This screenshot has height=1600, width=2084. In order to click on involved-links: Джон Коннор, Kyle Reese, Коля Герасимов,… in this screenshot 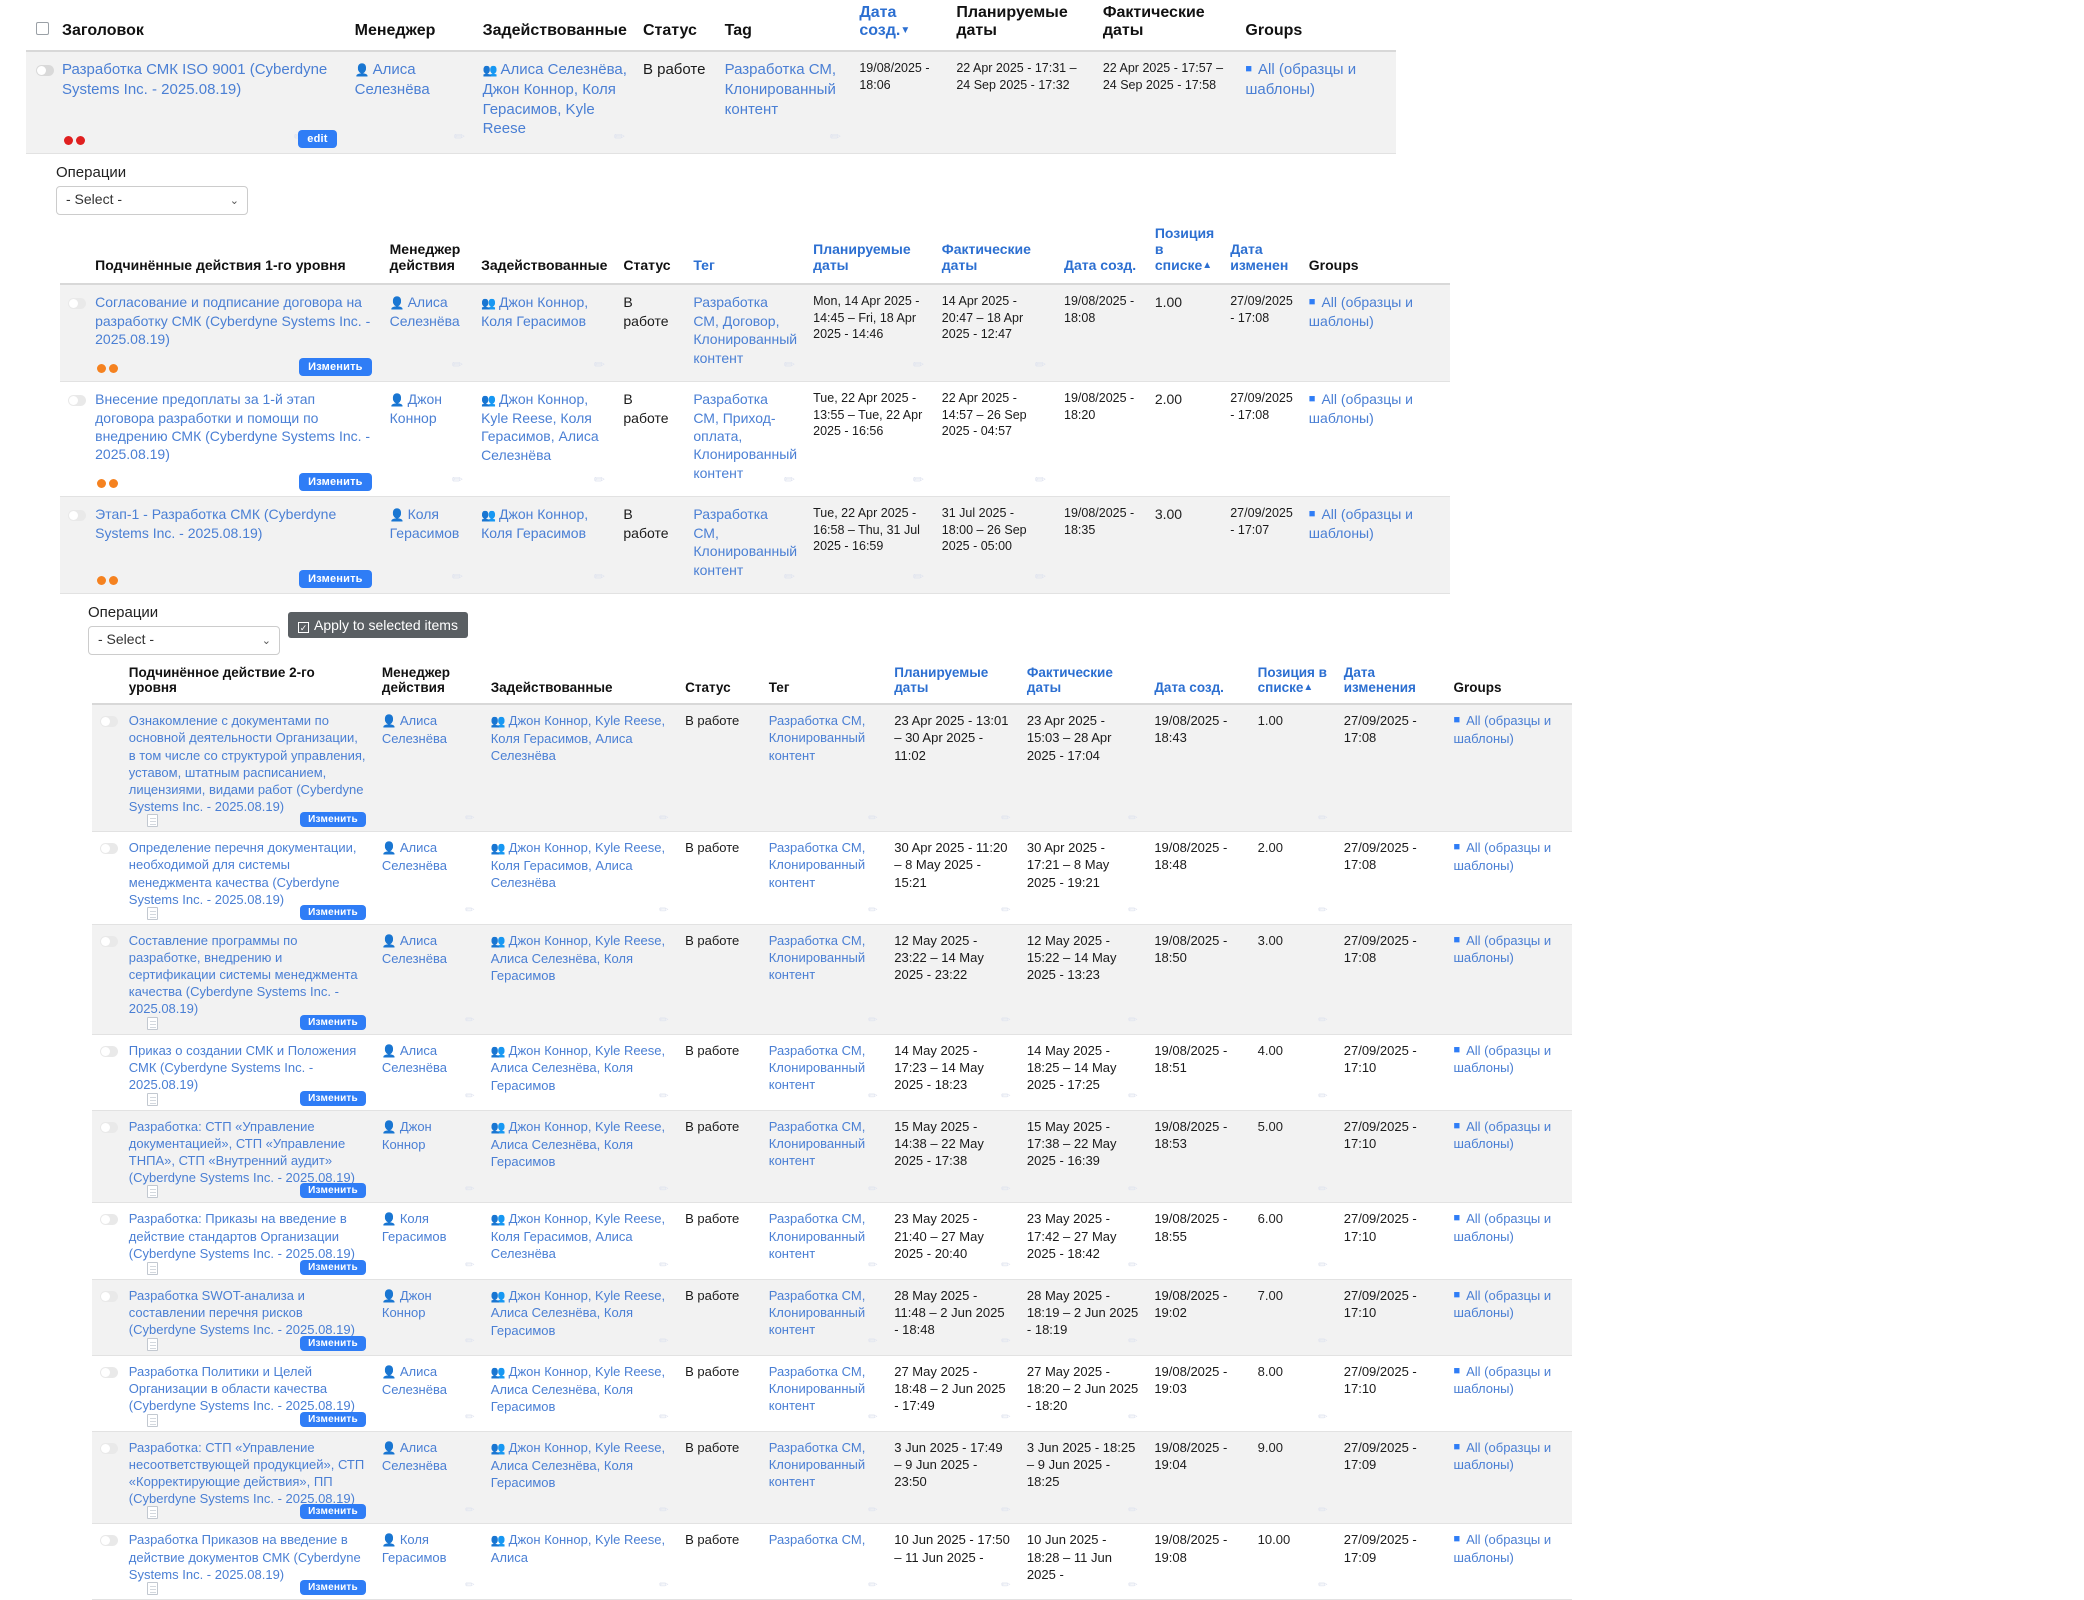, I will do `click(578, 1236)`.